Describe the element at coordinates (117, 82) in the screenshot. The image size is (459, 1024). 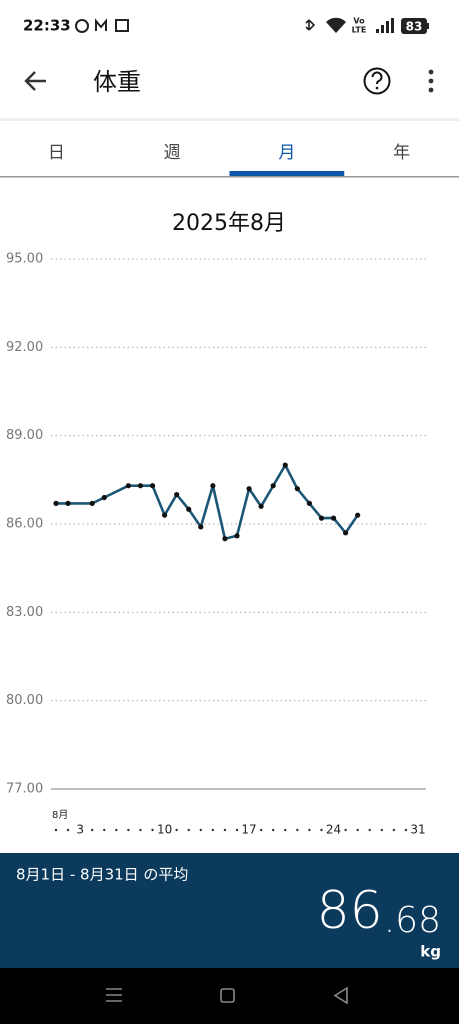
I see `page-title: 体重` at that location.